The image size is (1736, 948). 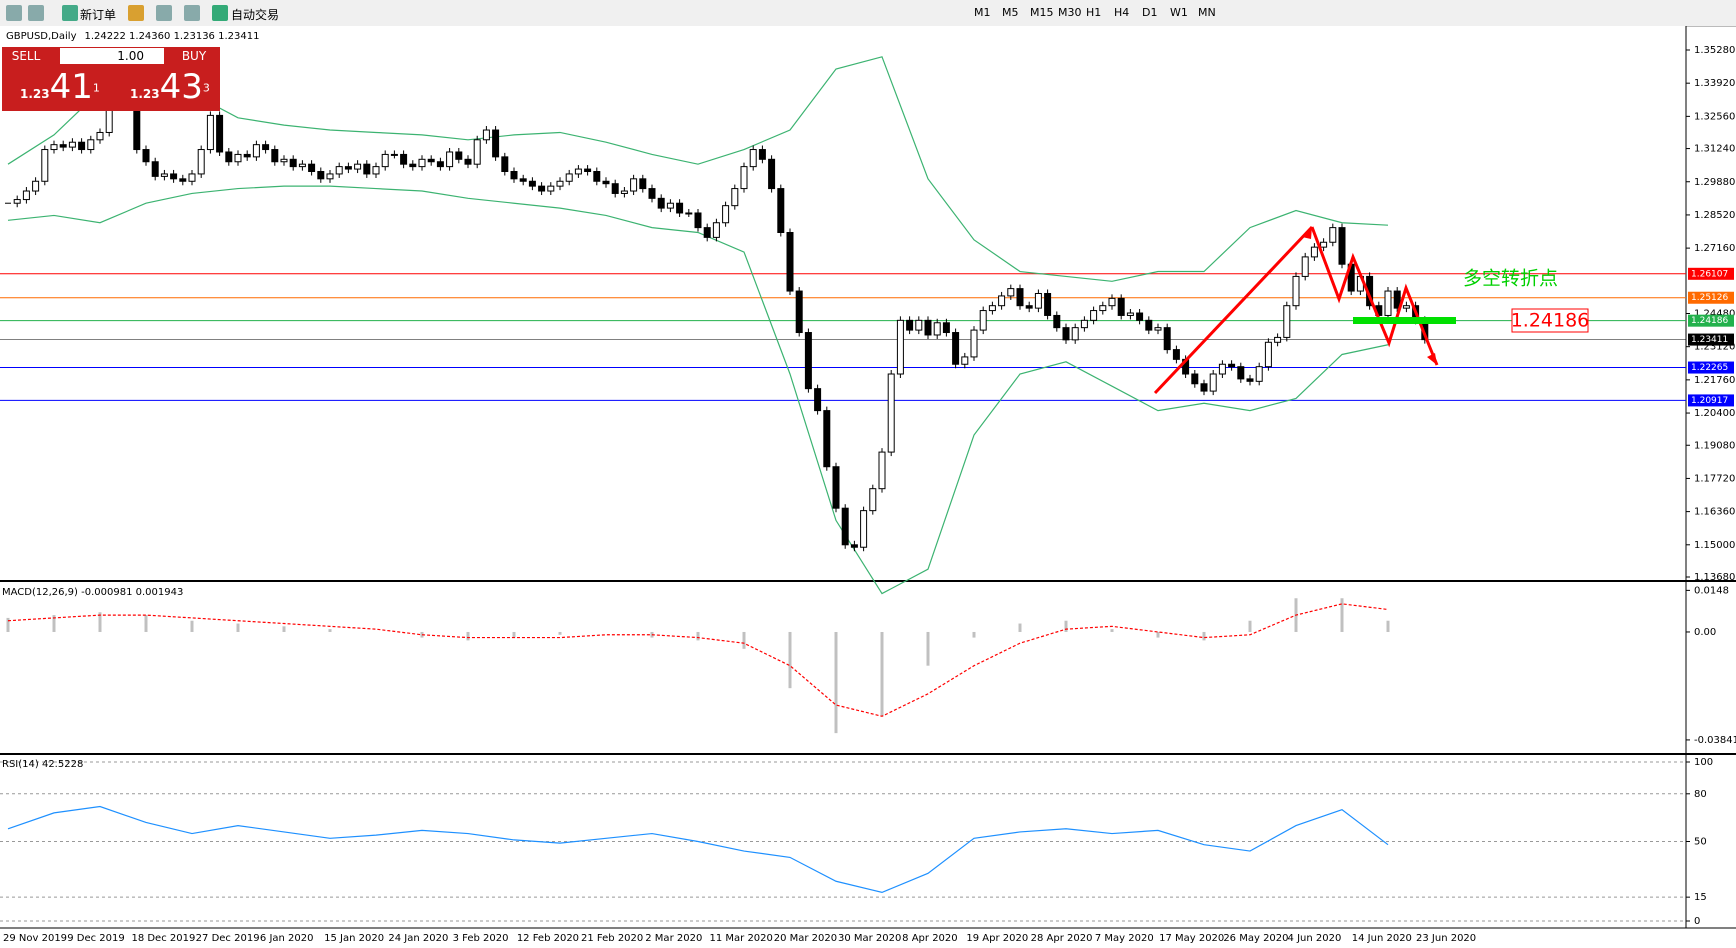 What do you see at coordinates (1179, 12) in the screenshot?
I see `timeframe: W1` at bounding box center [1179, 12].